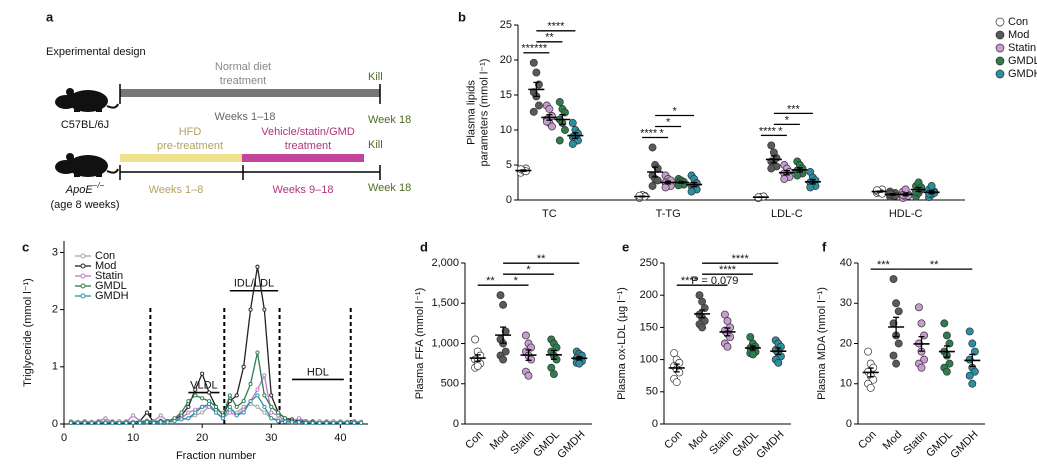 The height and width of the screenshot is (474, 1037). I want to click on mouse-icon, so click(87, 100).